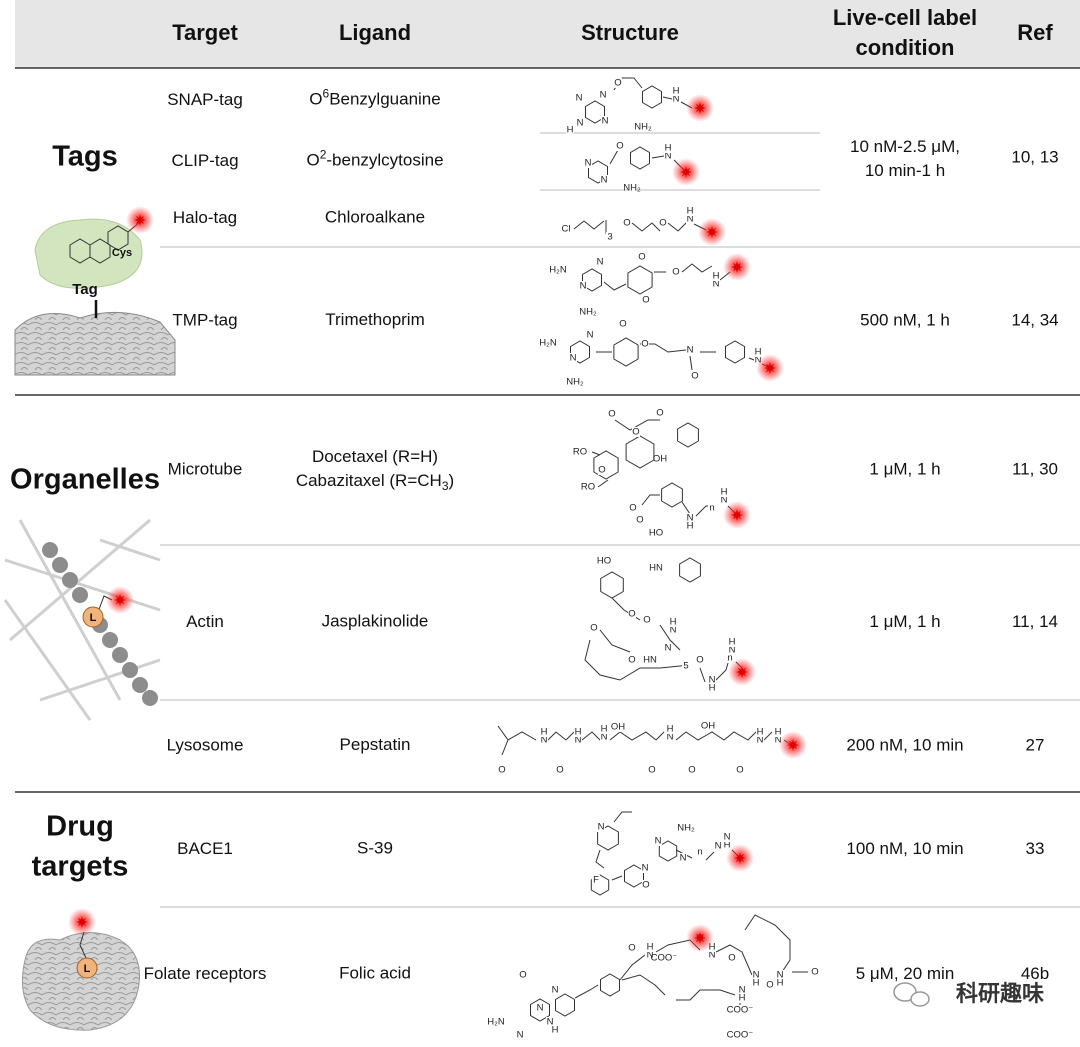 Image resolution: width=1080 pixels, height=1047 pixels. What do you see at coordinates (375, 621) in the screenshot?
I see `ligand: Jasplakinolide` at bounding box center [375, 621].